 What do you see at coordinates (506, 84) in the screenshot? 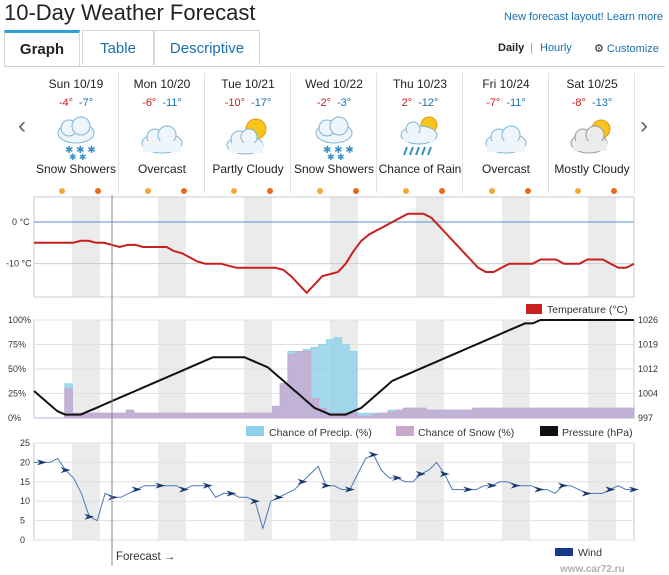
I see `day-name: Fri 10/24` at bounding box center [506, 84].